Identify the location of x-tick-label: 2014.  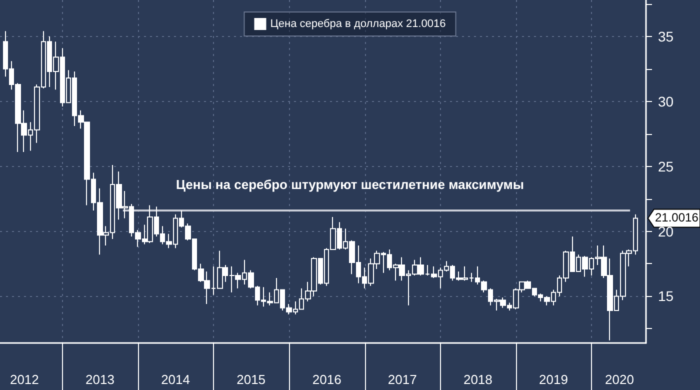
(175, 379).